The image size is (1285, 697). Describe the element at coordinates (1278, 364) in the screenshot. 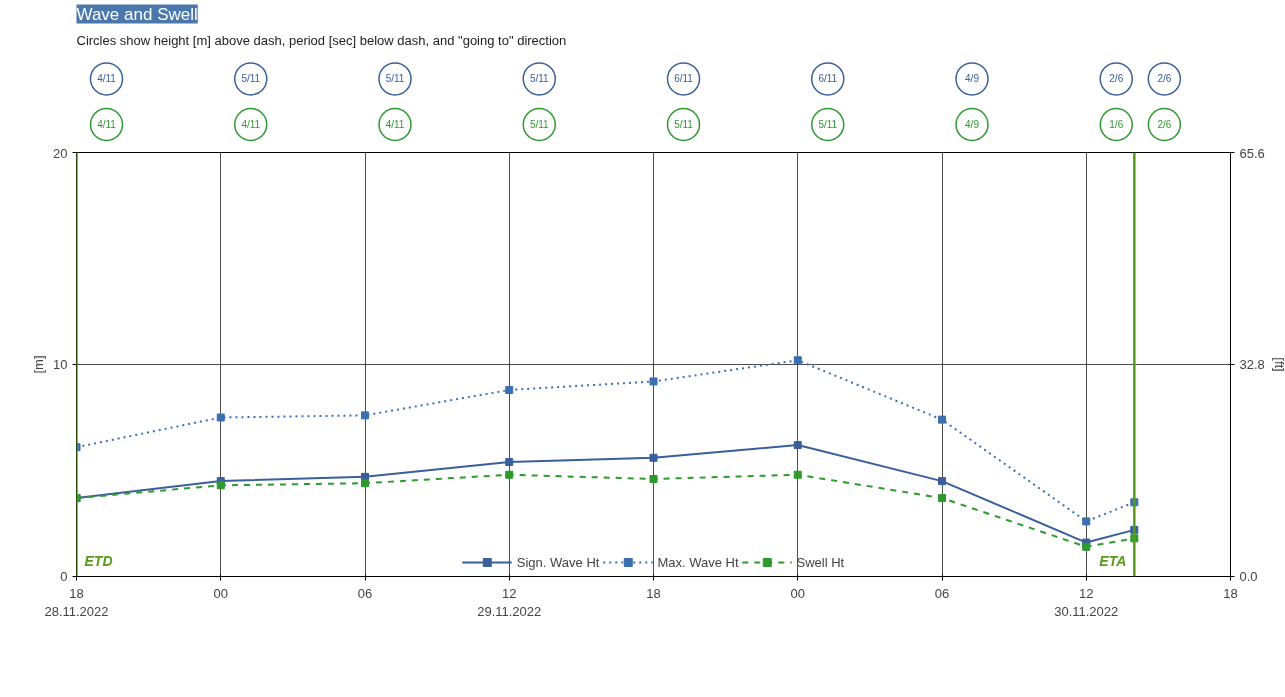

I see `y2-axis-title: [ft]` at that location.